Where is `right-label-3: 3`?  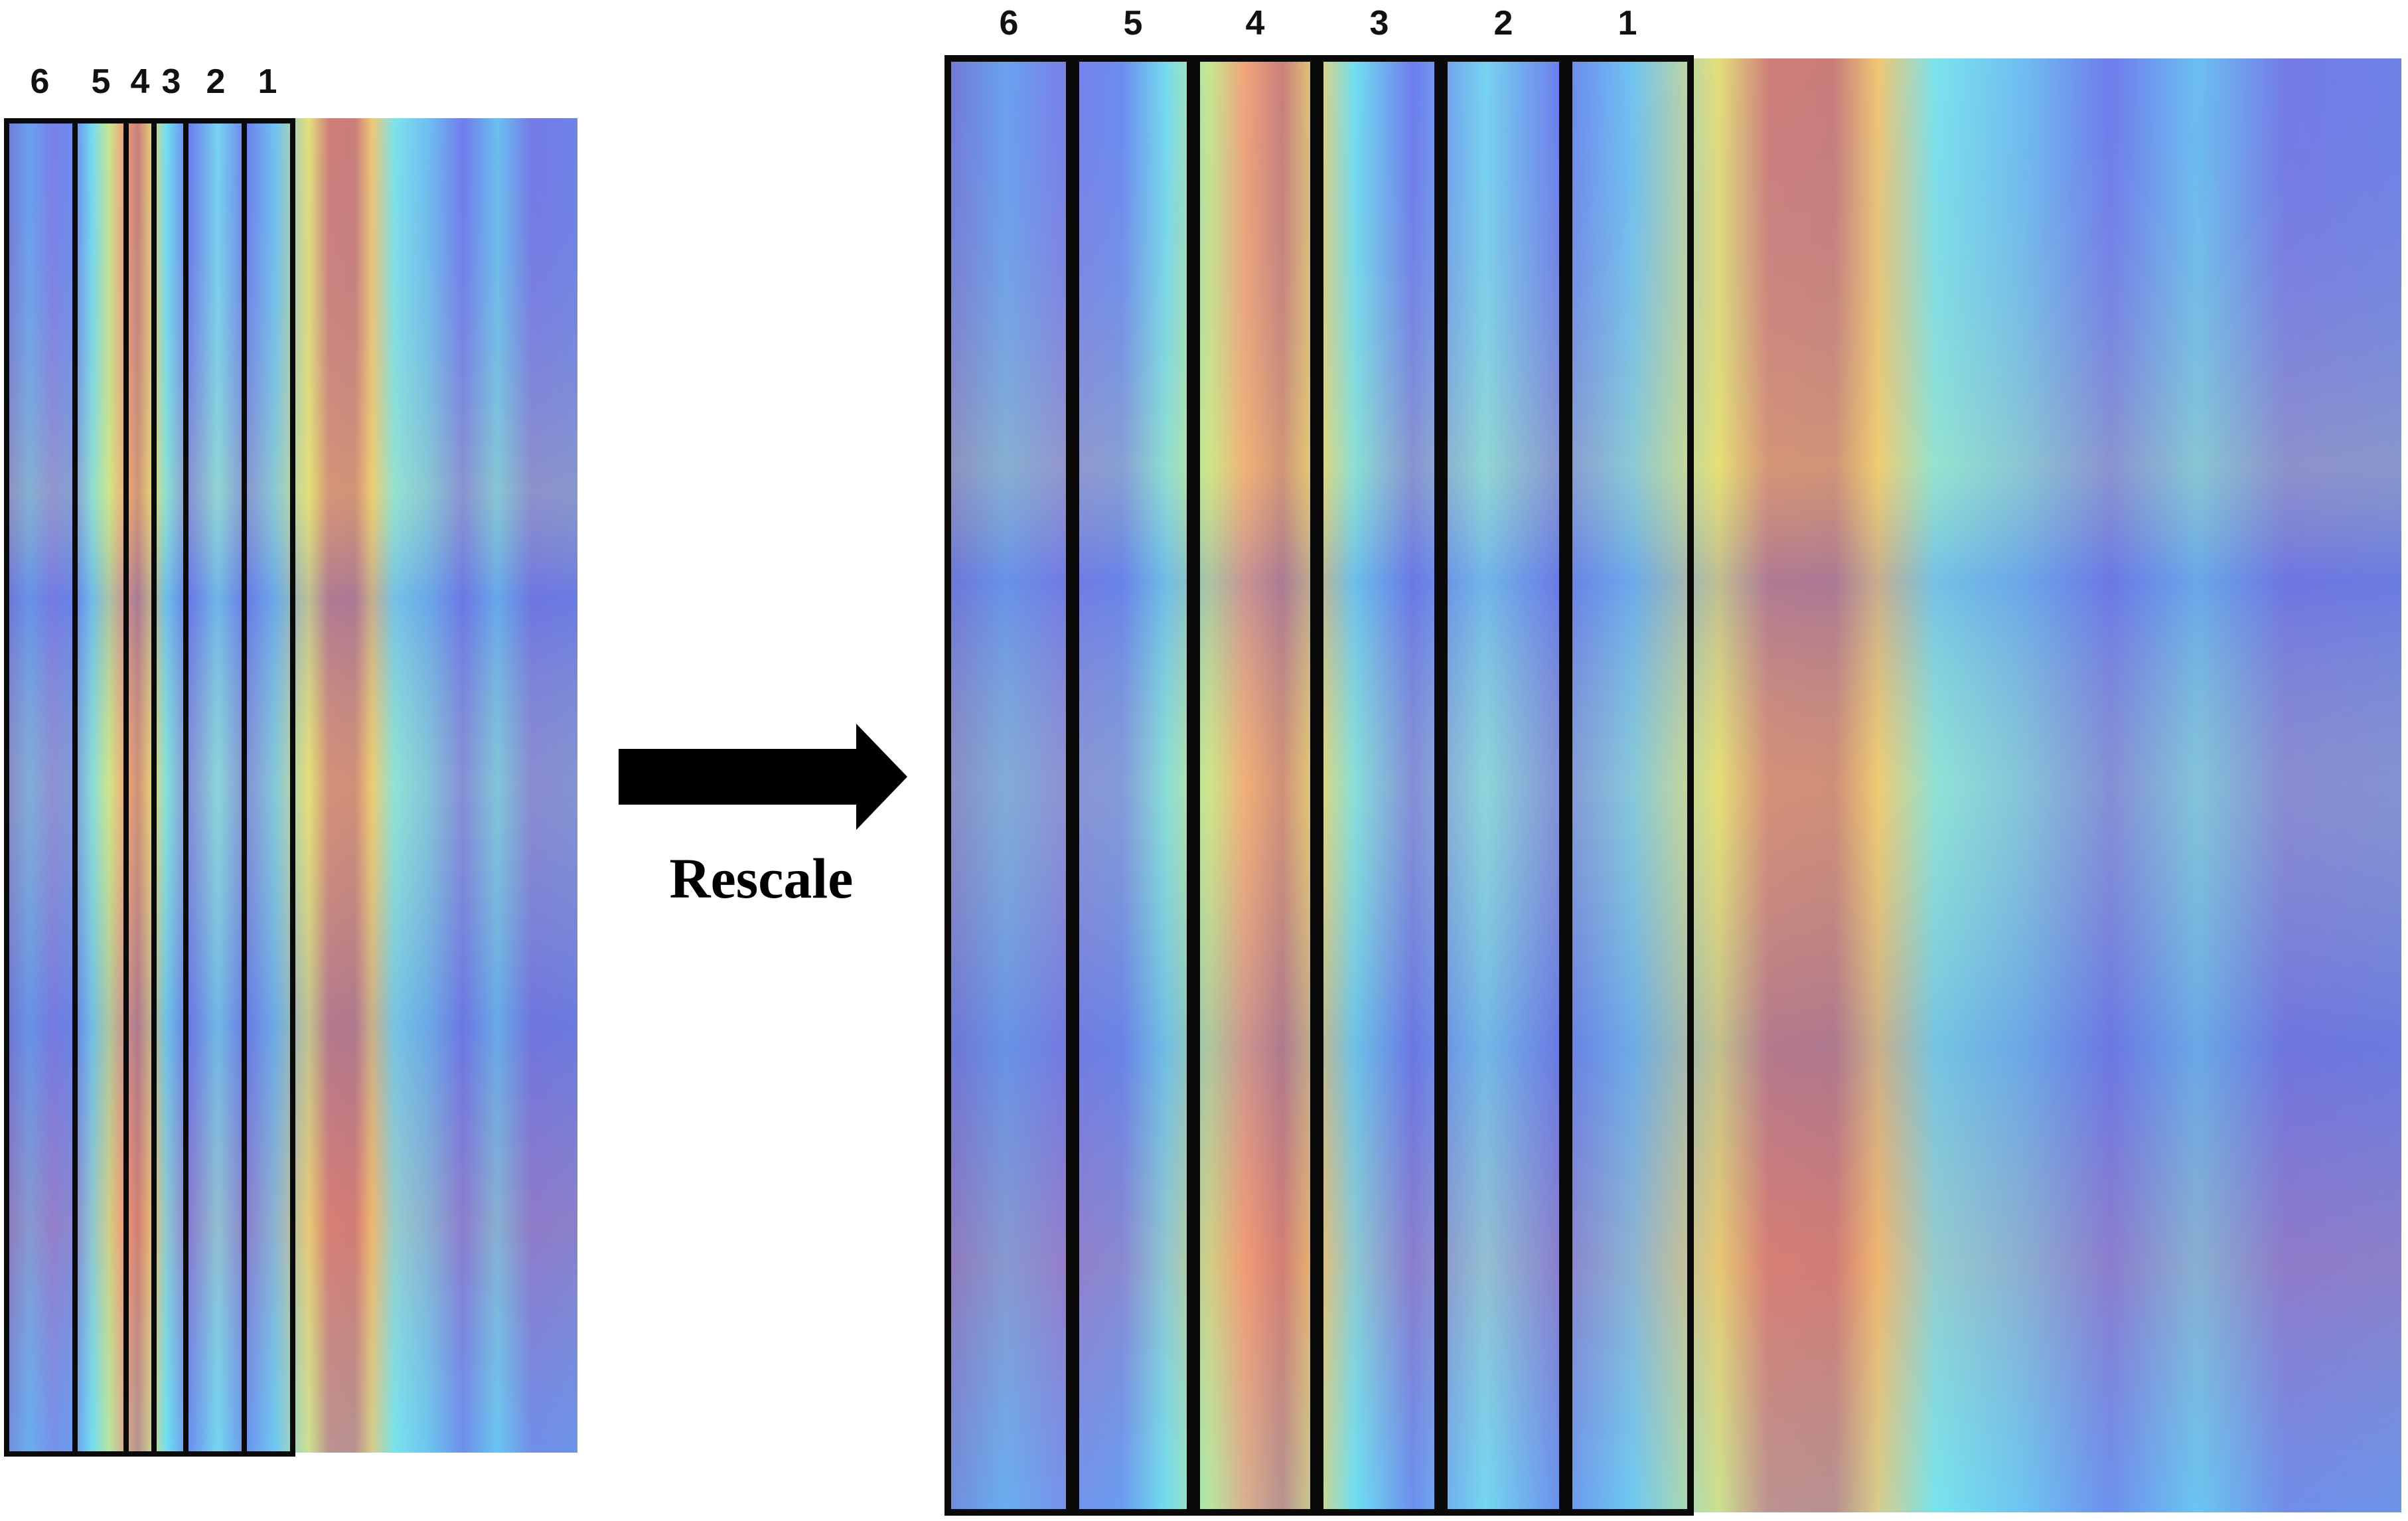 right-label-3: 3 is located at coordinates (1379, 23).